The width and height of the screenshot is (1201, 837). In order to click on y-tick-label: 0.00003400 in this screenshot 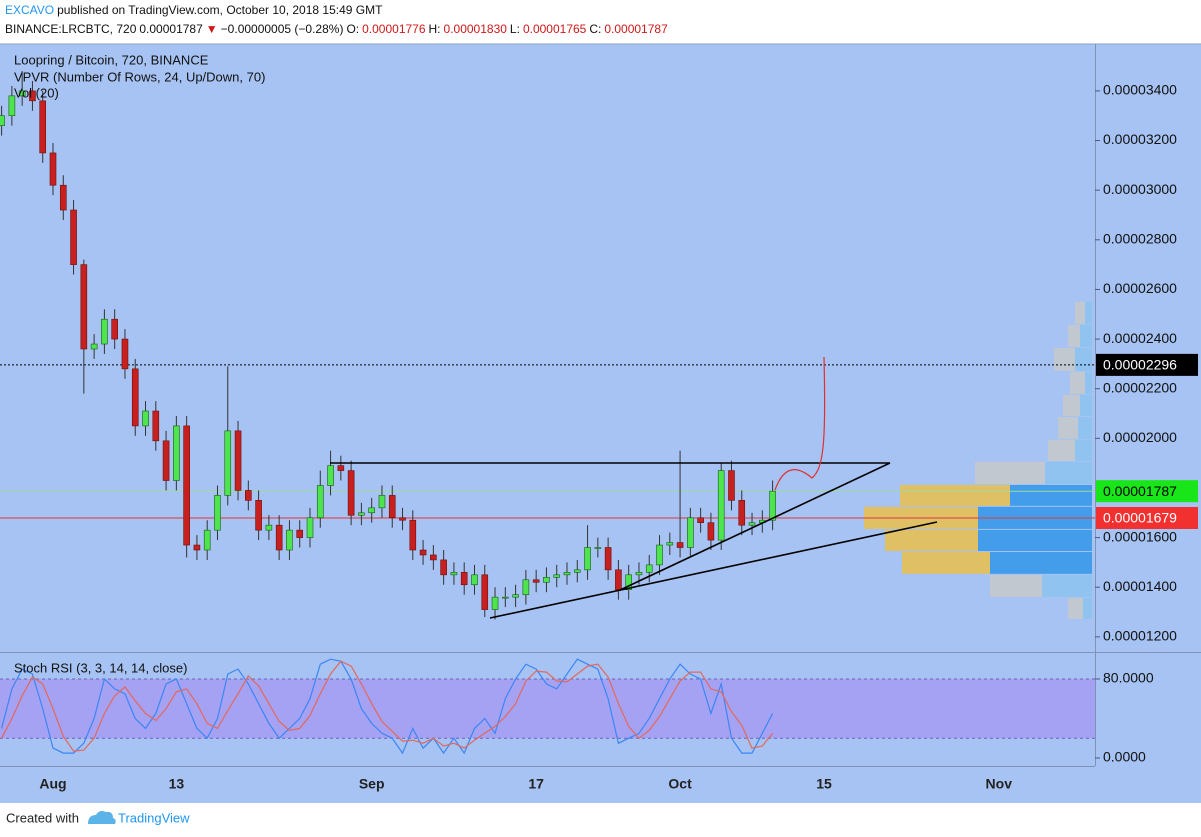, I will do `click(1140, 90)`.